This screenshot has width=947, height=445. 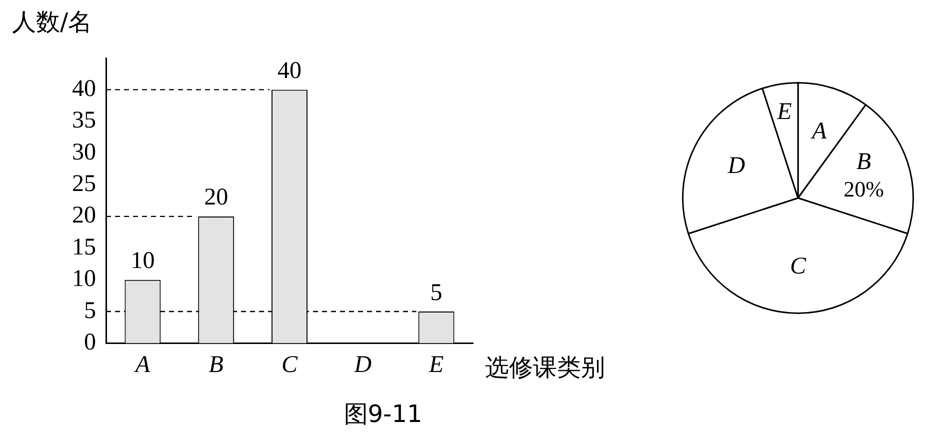 What do you see at coordinates (84, 152) in the screenshot?
I see `y-tick-label: 30` at bounding box center [84, 152].